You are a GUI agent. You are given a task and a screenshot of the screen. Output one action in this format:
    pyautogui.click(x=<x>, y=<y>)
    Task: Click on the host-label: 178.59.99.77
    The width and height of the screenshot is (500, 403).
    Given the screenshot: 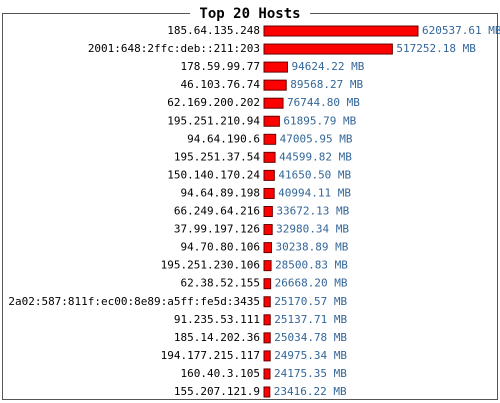 What is the action you would take?
    pyautogui.click(x=220, y=66)
    